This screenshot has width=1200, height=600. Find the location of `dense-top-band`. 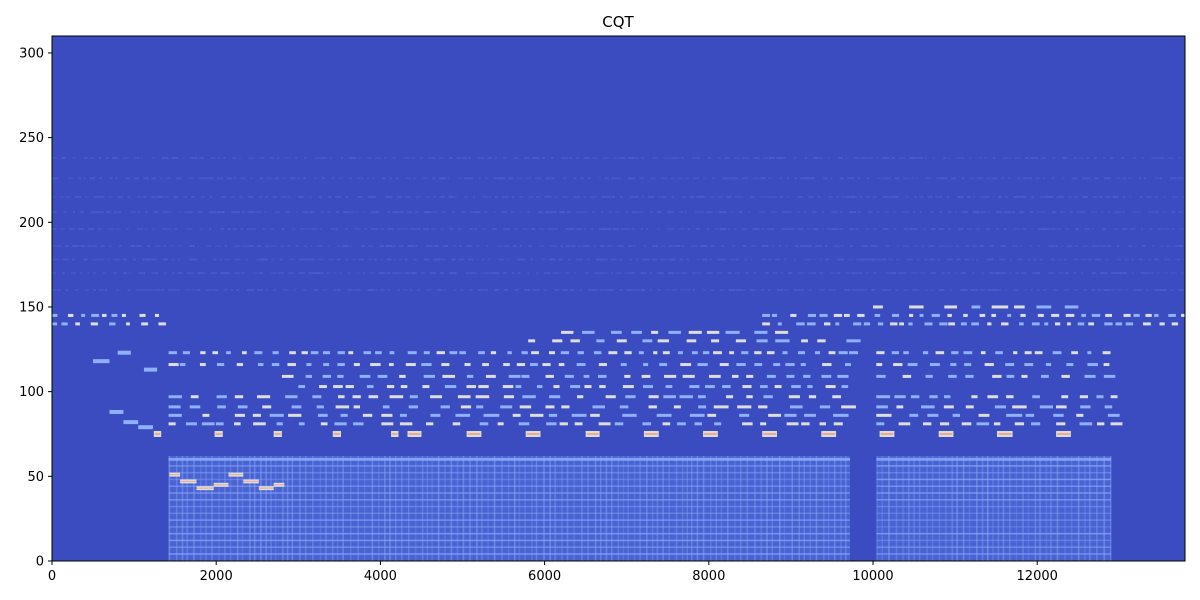

dense-top-band is located at coordinates (509, 459).